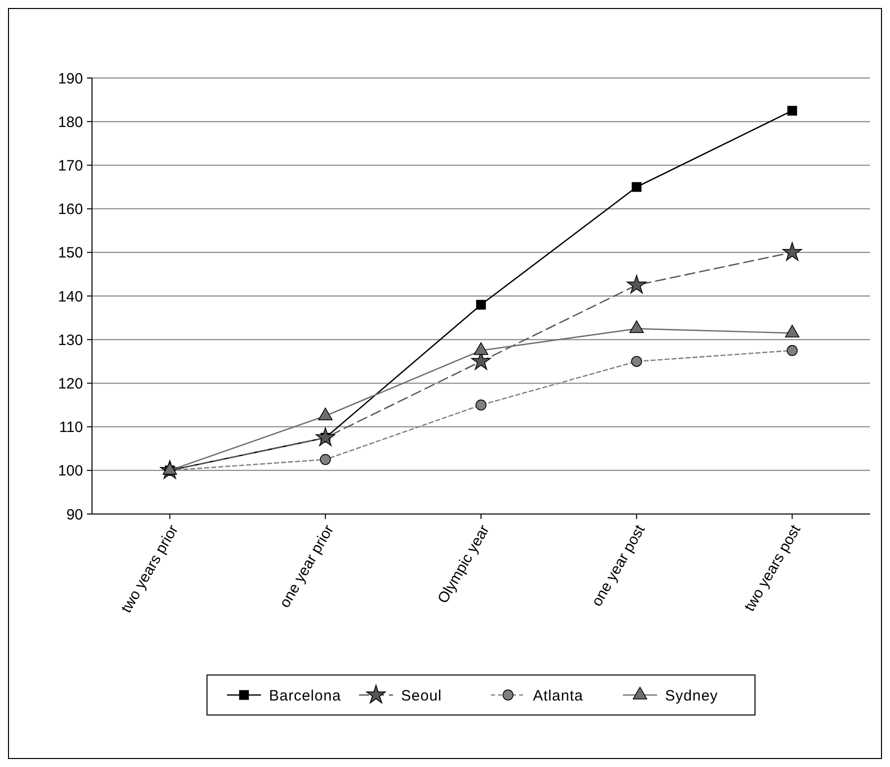 The image size is (890, 767). Describe the element at coordinates (71, 427) in the screenshot. I see `y-tick-label: 110` at that location.